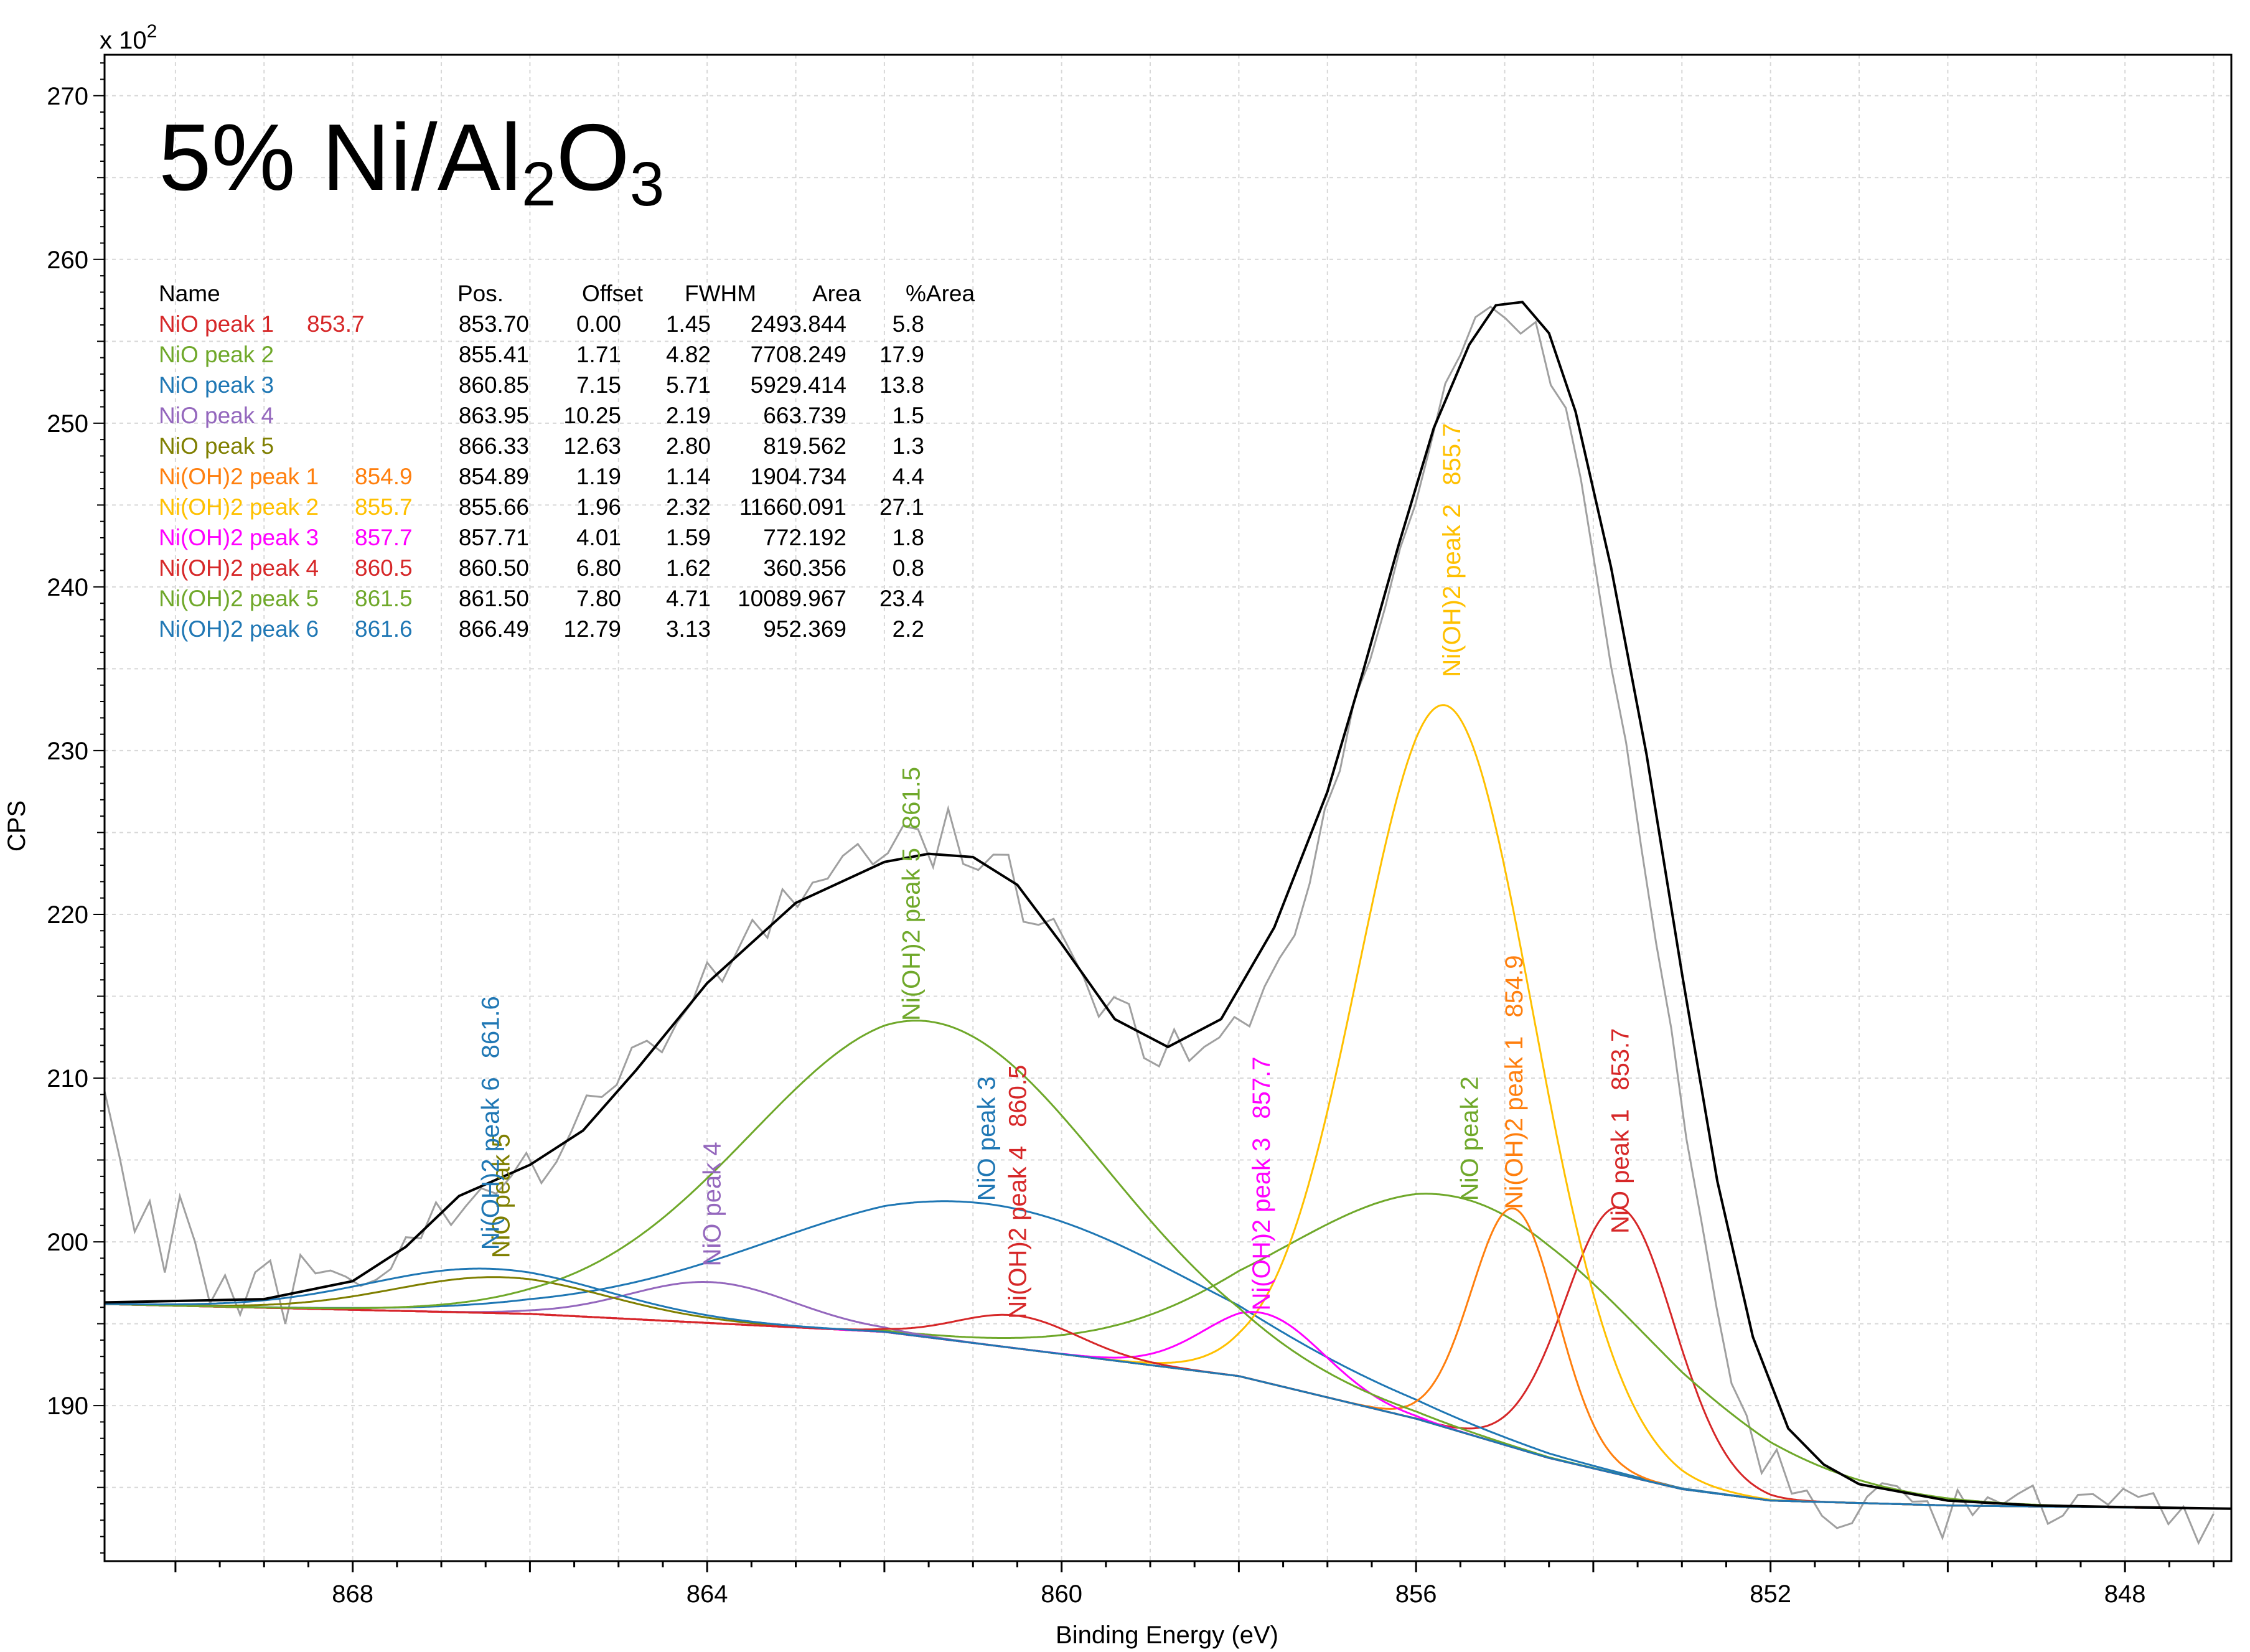 This screenshot has width=2250, height=1652. Describe the element at coordinates (688, 507) in the screenshot. I see `table-cell: 2.32` at that location.